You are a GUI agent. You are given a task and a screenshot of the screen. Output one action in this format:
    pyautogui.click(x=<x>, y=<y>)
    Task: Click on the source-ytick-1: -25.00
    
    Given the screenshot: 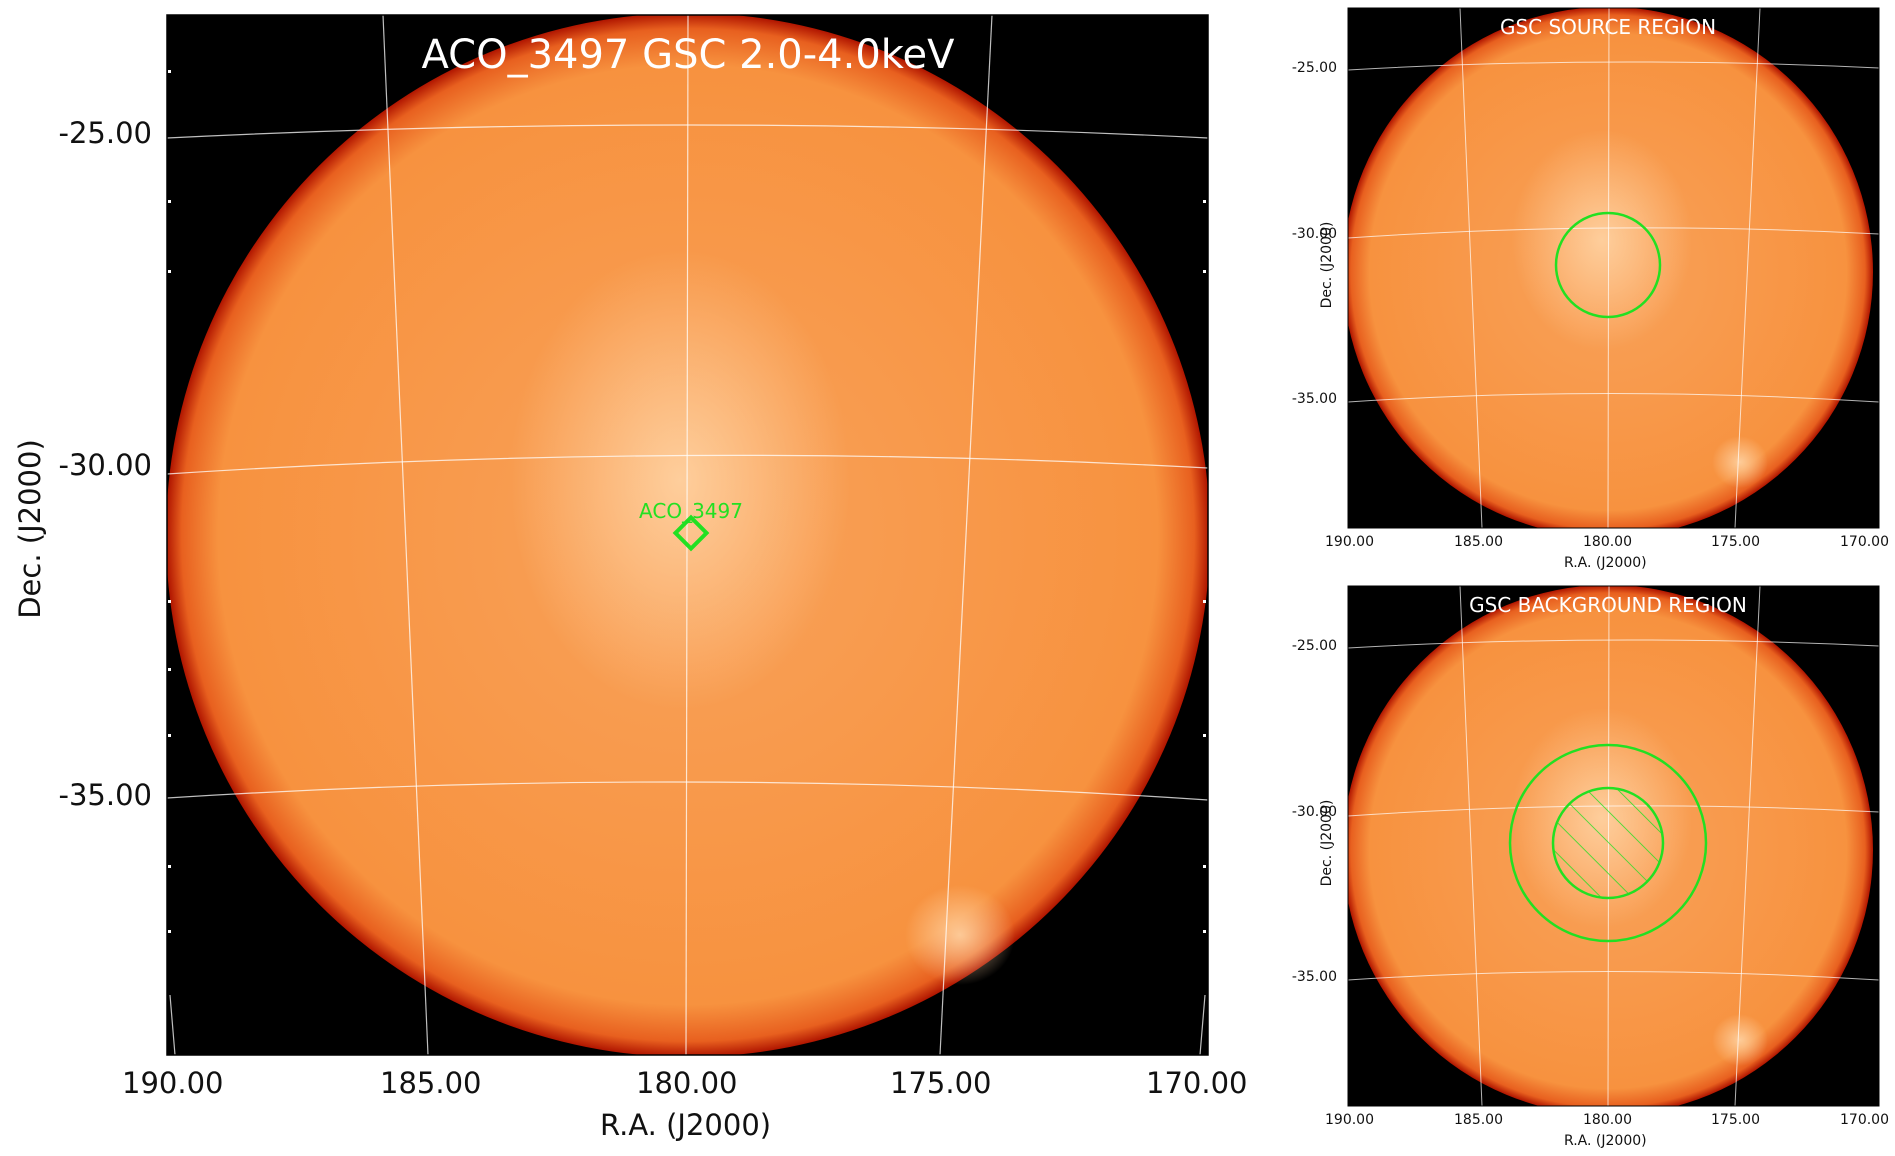 What is the action you would take?
    pyautogui.click(x=1314, y=68)
    